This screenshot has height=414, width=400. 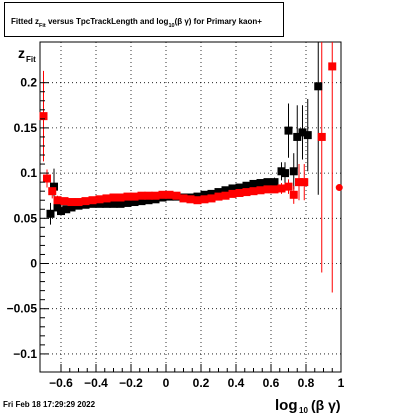 What do you see at coordinates (25, 21) in the screenshot?
I see `title-lead: Fitted z` at bounding box center [25, 21].